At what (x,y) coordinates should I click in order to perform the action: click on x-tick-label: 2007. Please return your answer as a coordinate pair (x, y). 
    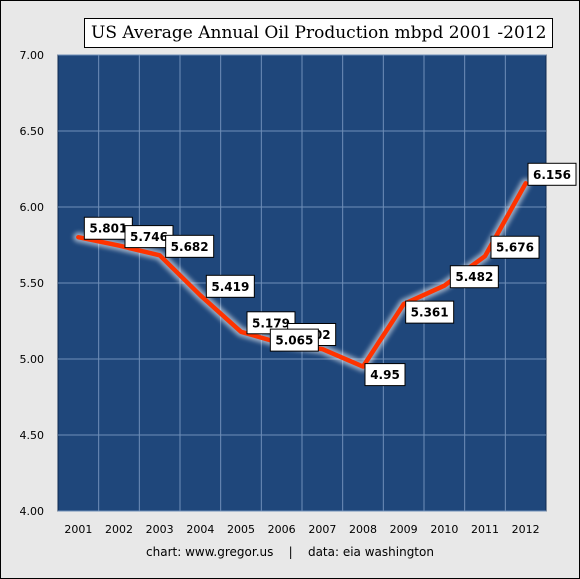
    Looking at the image, I should click on (322, 529).